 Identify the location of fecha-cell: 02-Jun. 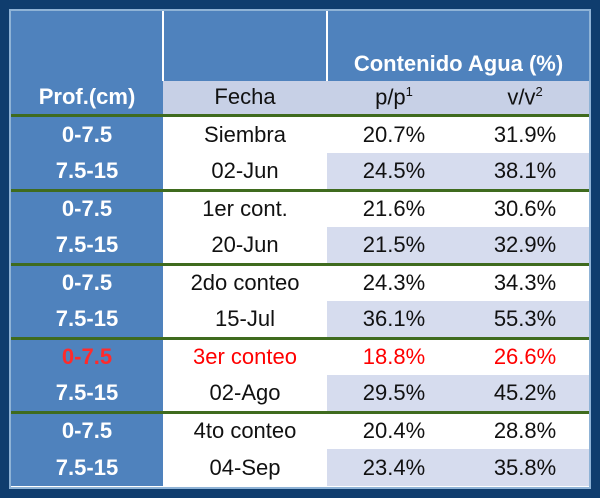
(245, 171).